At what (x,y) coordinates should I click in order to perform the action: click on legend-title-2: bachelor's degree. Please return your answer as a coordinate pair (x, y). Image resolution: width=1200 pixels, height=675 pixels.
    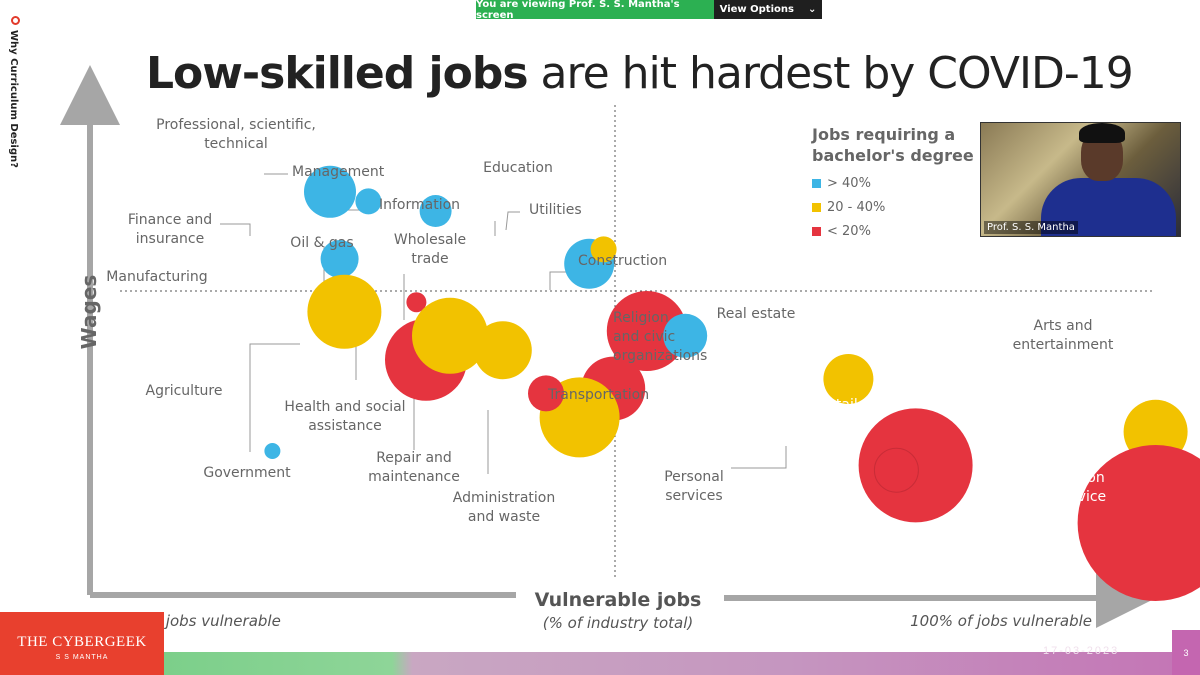
    Looking at the image, I should click on (893, 155).